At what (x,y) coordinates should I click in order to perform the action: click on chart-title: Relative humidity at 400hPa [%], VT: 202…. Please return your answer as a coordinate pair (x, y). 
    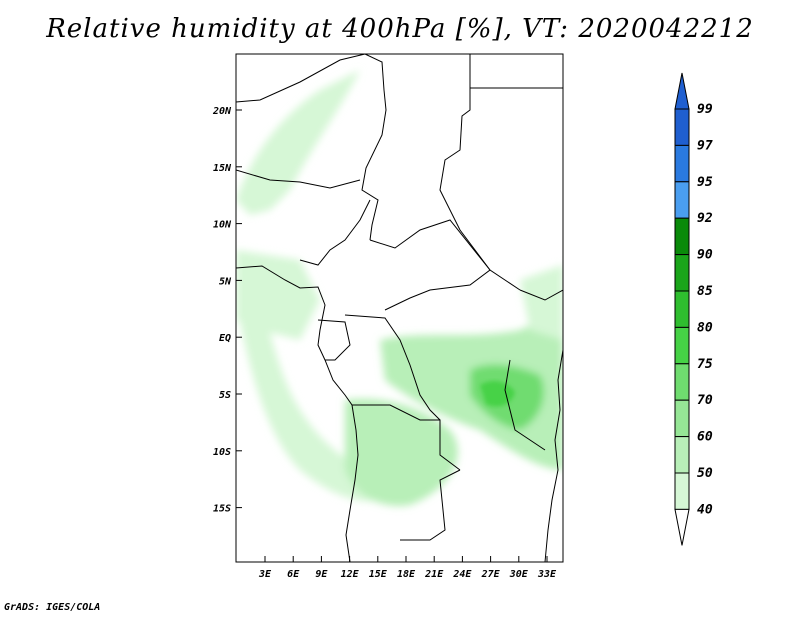
    Looking at the image, I should click on (400, 29).